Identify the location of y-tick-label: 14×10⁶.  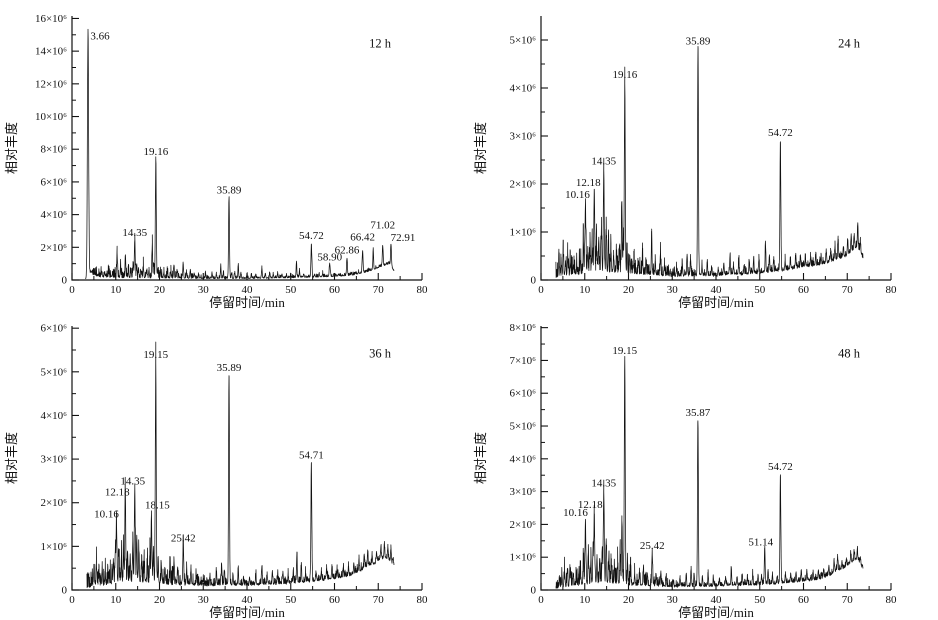
(51, 52).